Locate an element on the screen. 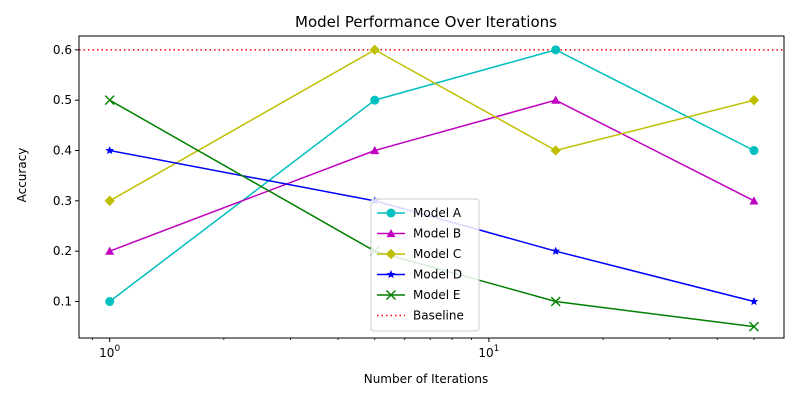 This screenshot has height=404, width=800. legend-marker-model-e-stroke-b is located at coordinates (391, 295).